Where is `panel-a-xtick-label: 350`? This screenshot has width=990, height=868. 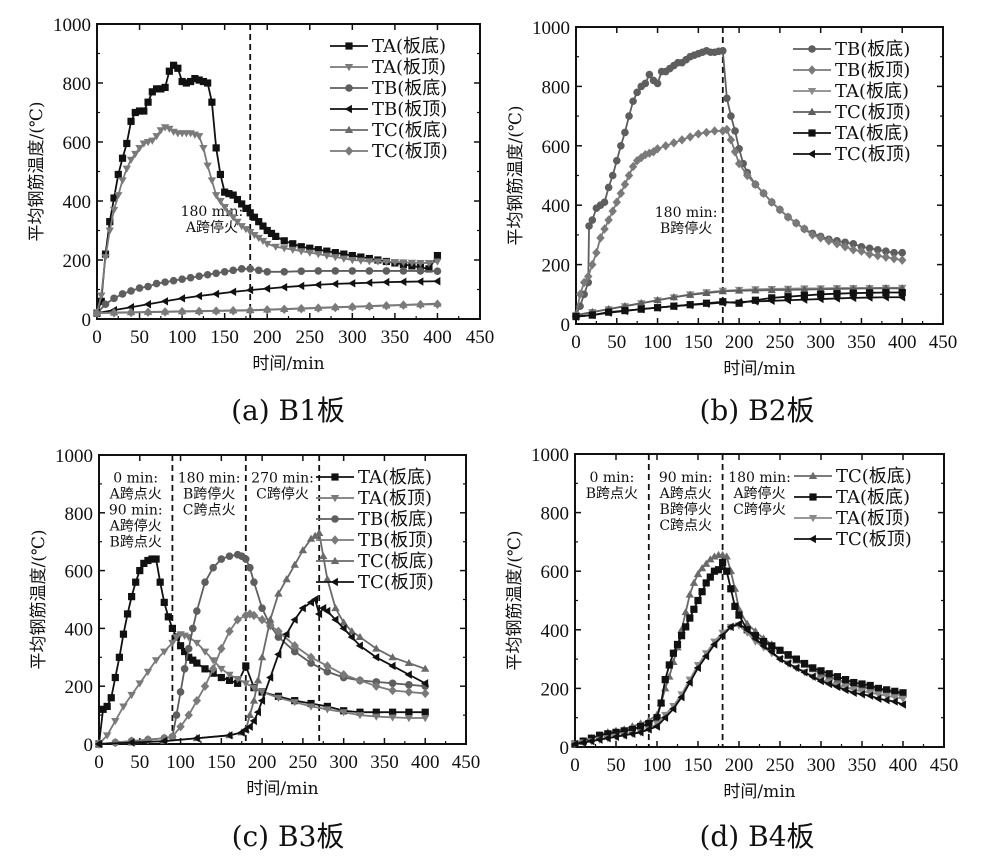
panel-a-xtick-label: 350 is located at coordinates (395, 337).